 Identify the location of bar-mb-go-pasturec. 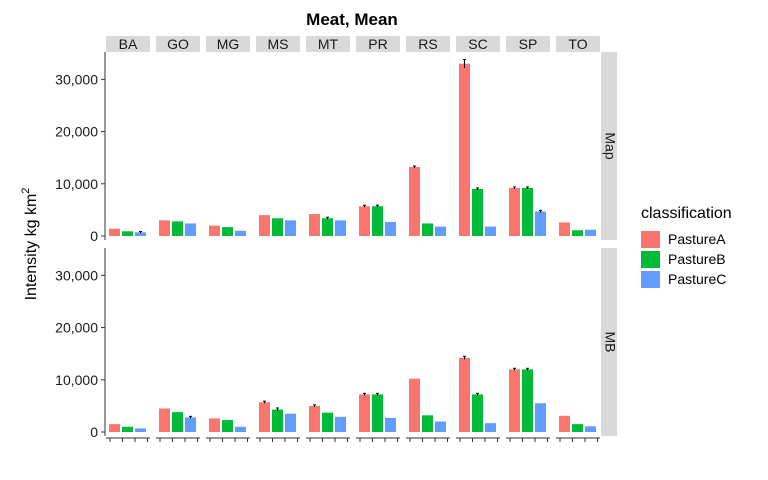
(190, 424).